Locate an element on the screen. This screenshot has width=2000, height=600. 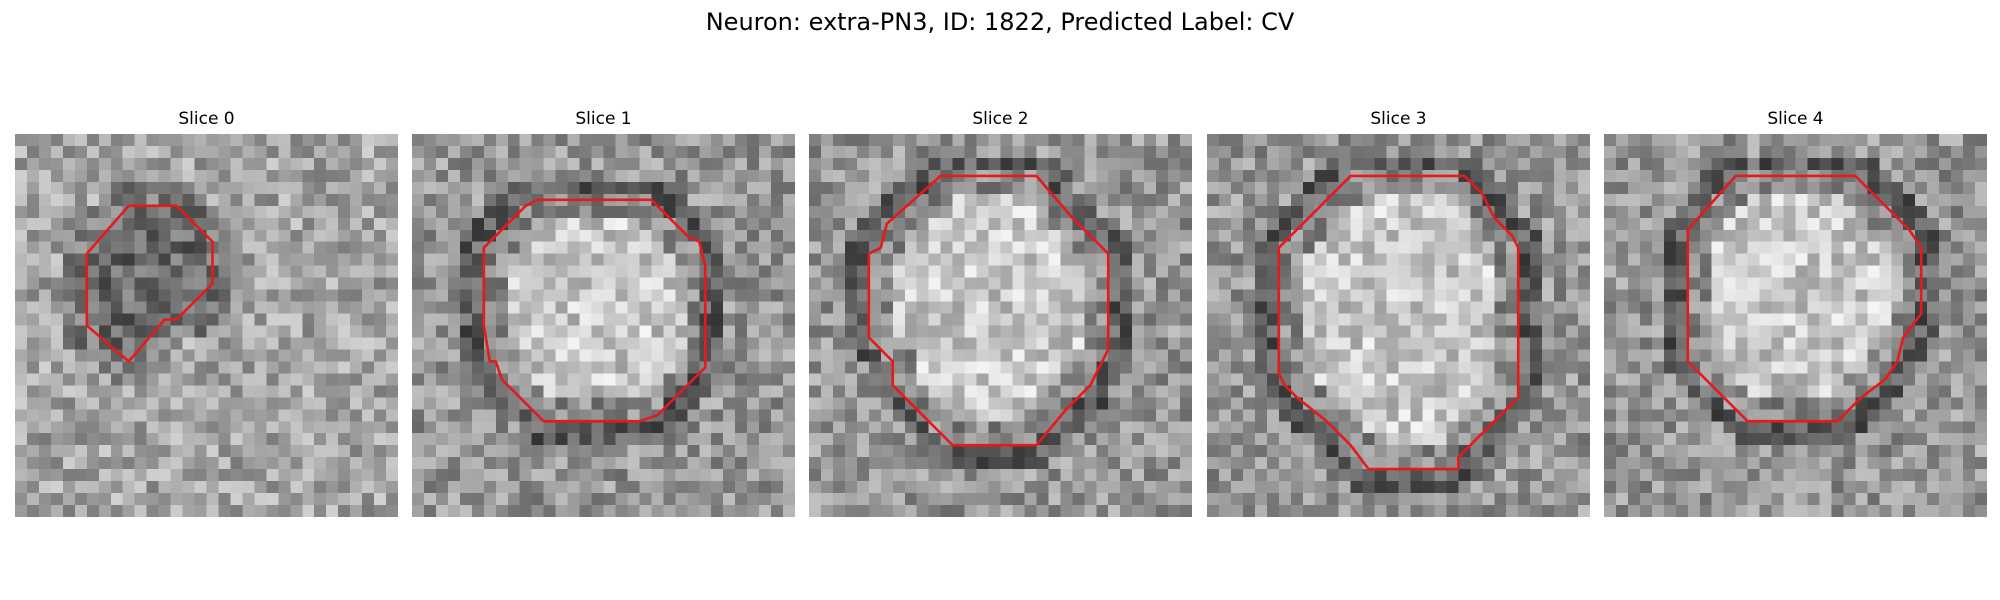
slice-panel-1: Slice 1 is located at coordinates (603, 312).